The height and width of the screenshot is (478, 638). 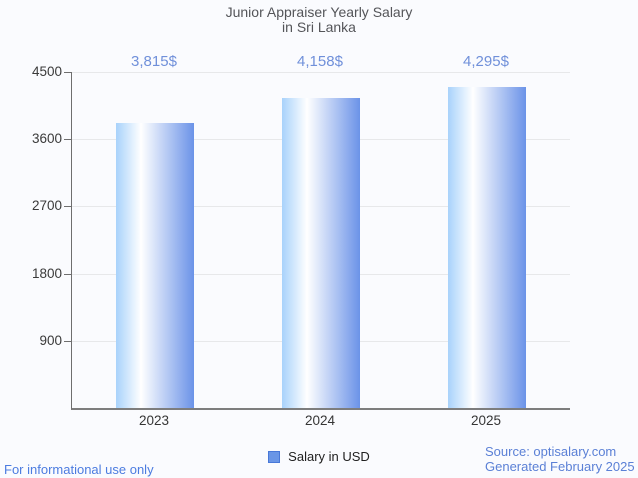 What do you see at coordinates (329, 456) in the screenshot?
I see `legend-label: Salary in USD` at bounding box center [329, 456].